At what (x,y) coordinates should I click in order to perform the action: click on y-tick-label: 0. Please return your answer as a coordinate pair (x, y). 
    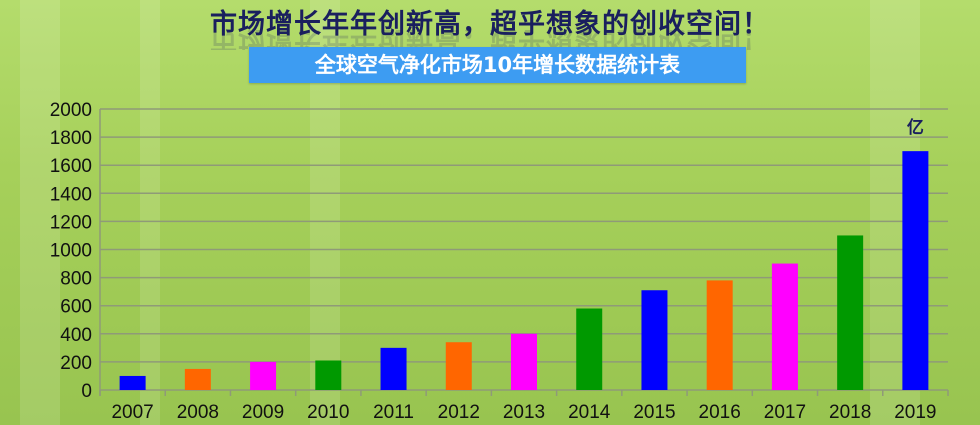
    Looking at the image, I should click on (86, 391).